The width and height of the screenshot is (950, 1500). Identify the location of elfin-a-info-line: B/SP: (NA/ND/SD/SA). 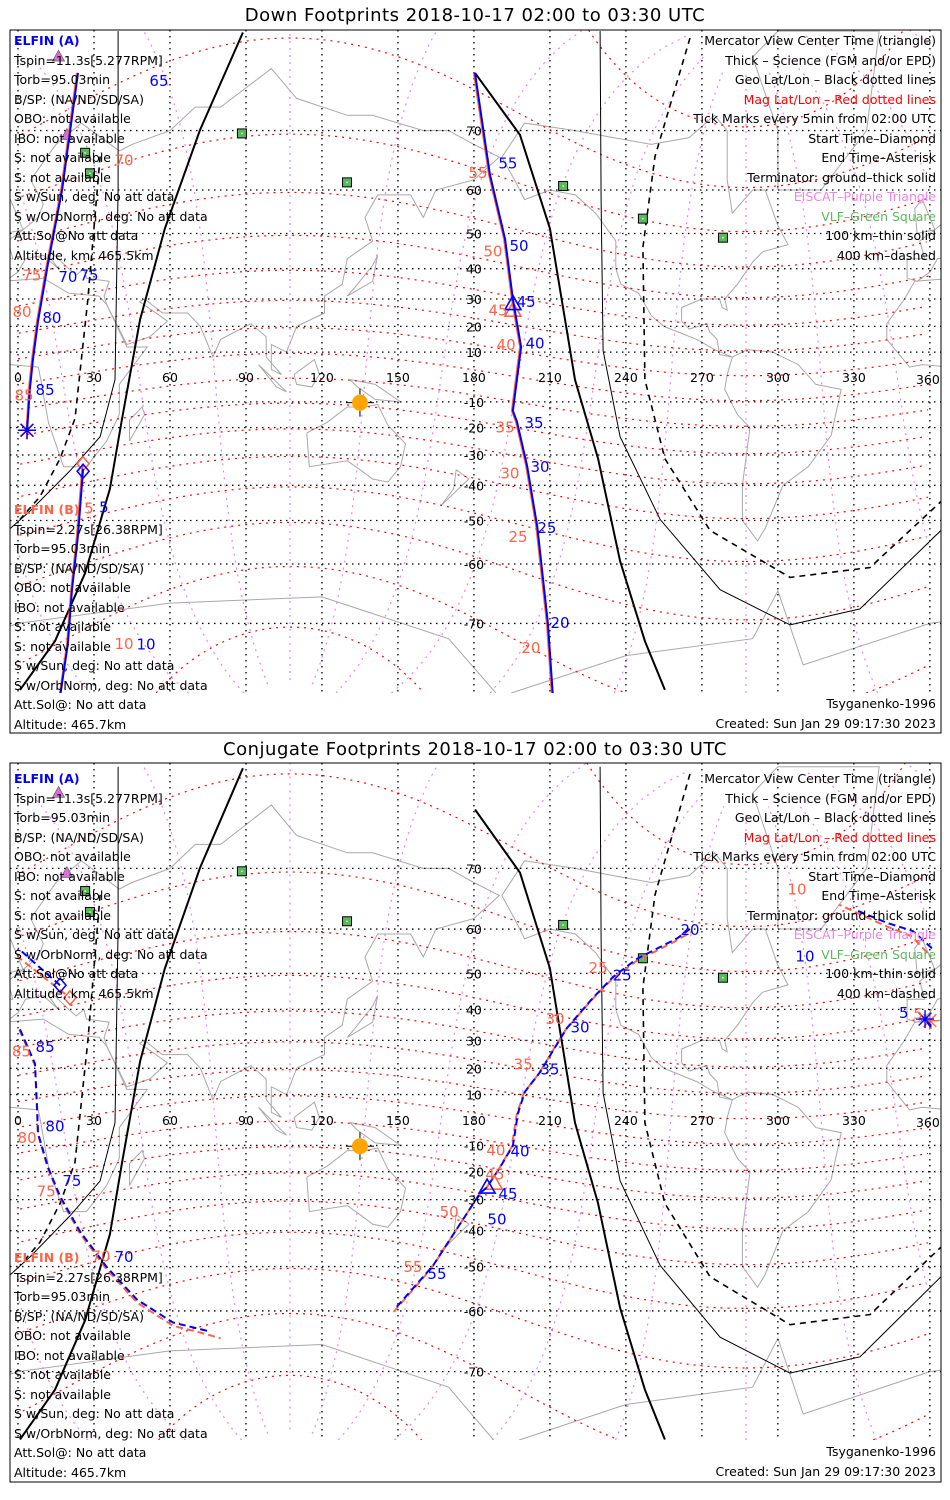
(79, 837).